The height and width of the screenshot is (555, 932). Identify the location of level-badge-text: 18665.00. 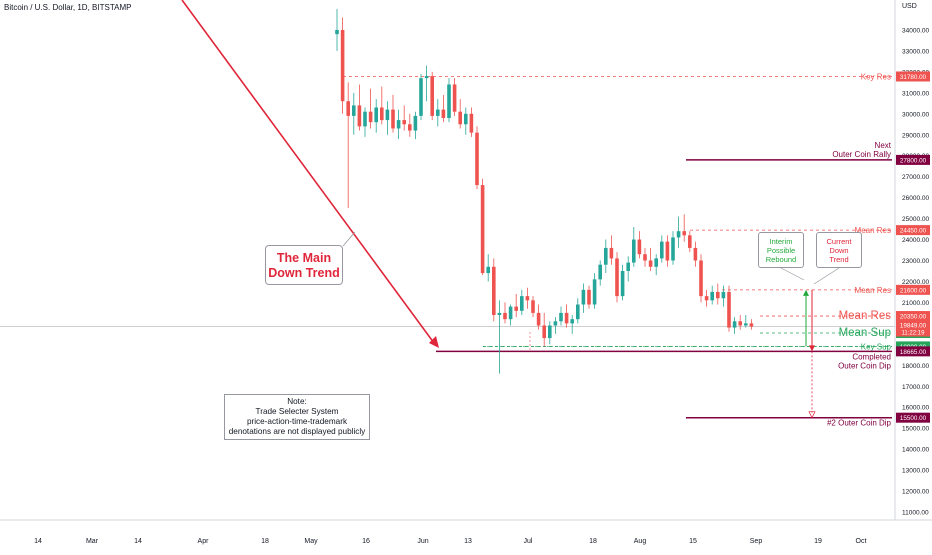
(913, 352).